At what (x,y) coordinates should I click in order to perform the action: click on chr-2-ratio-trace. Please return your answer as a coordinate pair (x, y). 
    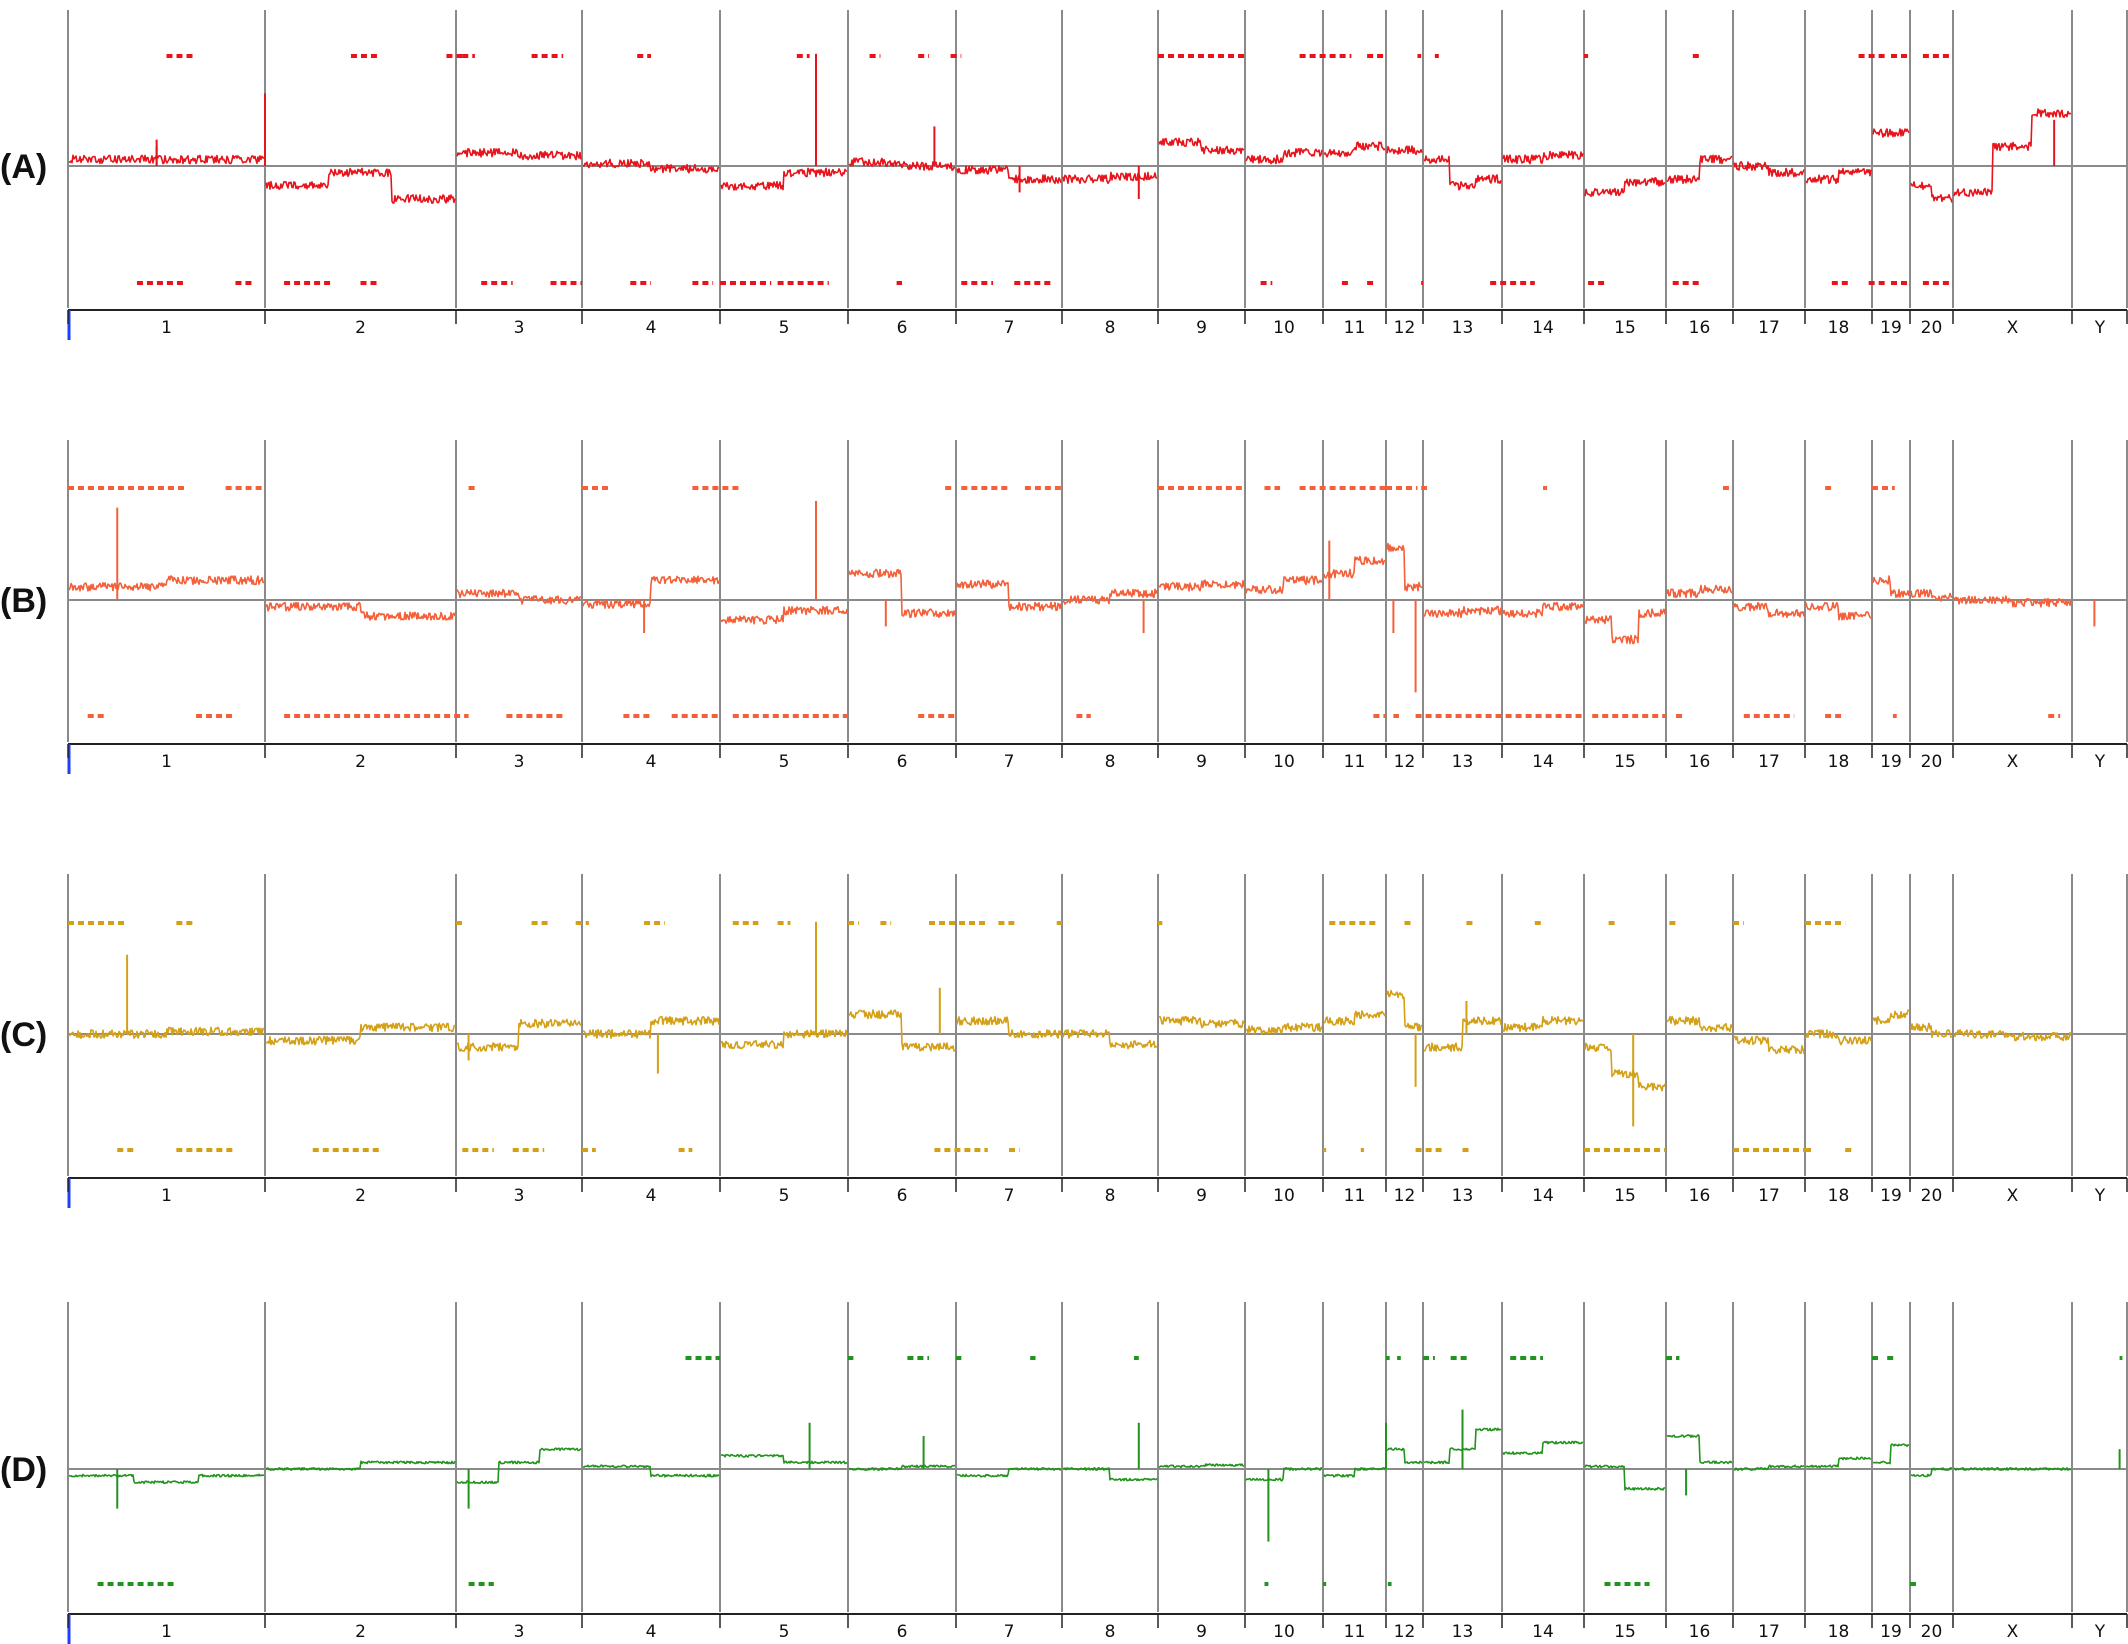
    Looking at the image, I should click on (360, 1034).